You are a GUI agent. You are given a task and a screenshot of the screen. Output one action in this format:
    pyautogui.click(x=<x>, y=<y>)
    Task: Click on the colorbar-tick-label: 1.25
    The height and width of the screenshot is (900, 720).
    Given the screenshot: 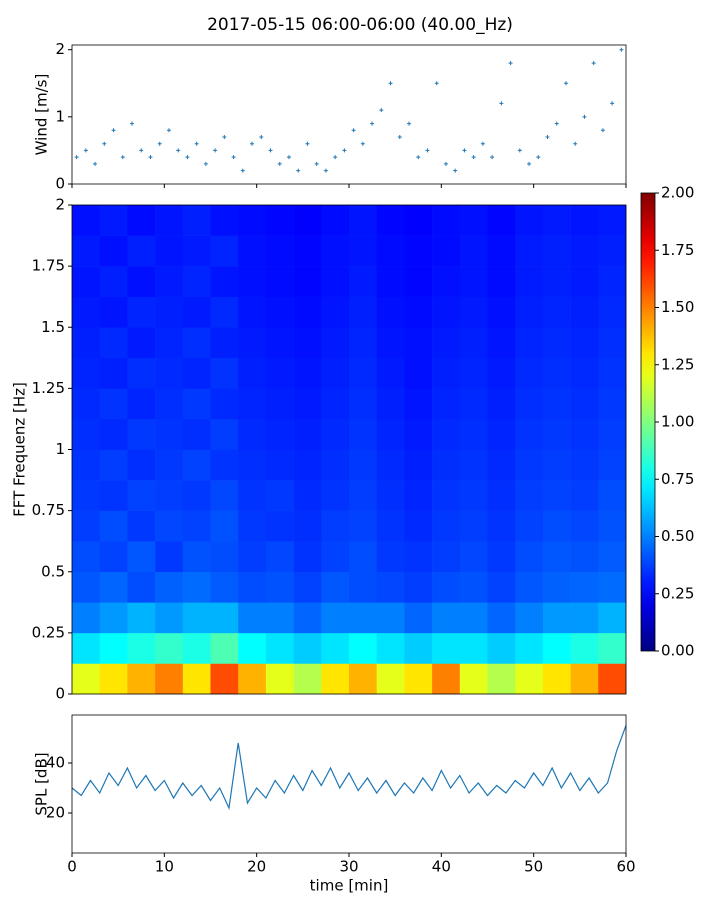 What is the action you would take?
    pyautogui.click(x=677, y=364)
    